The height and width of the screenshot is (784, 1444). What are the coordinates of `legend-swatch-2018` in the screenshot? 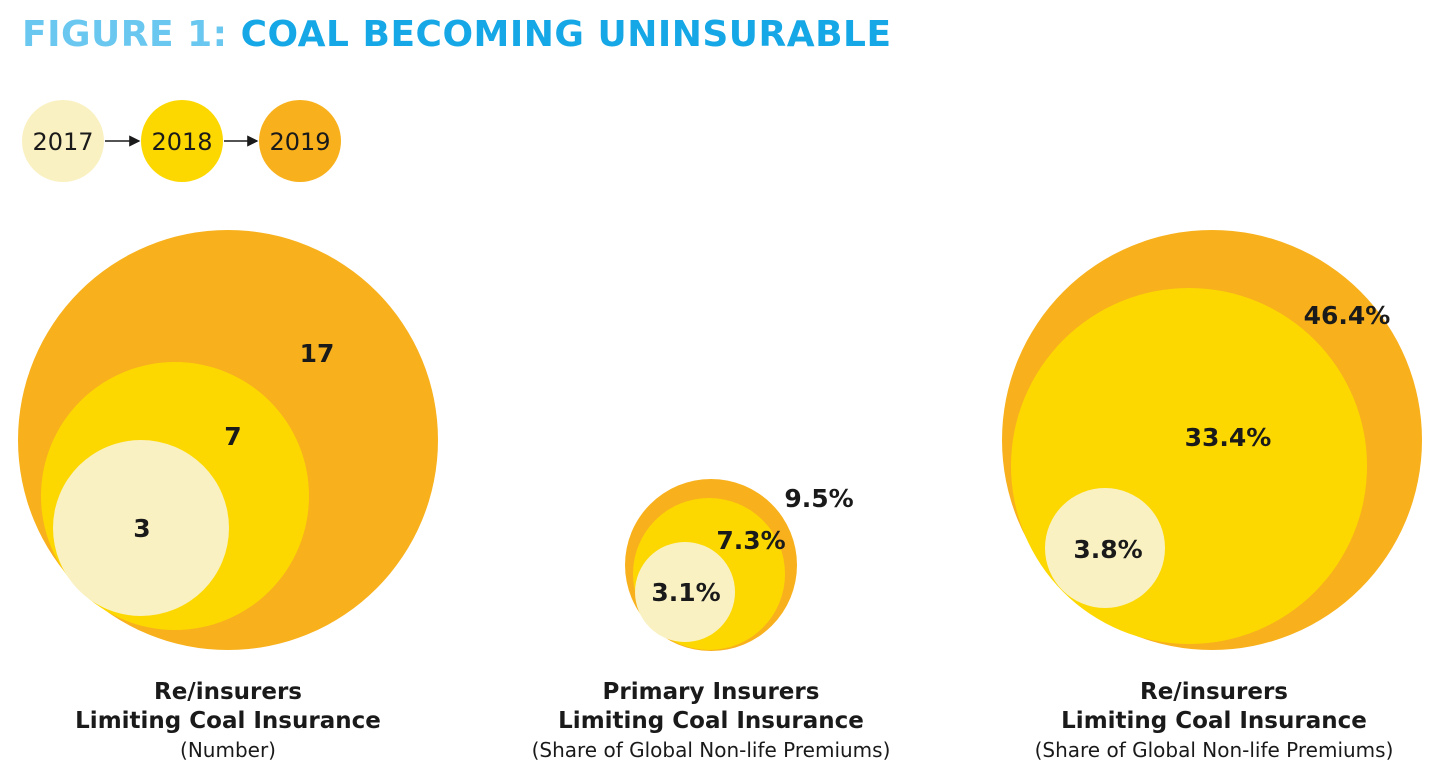 It's located at (182, 141).